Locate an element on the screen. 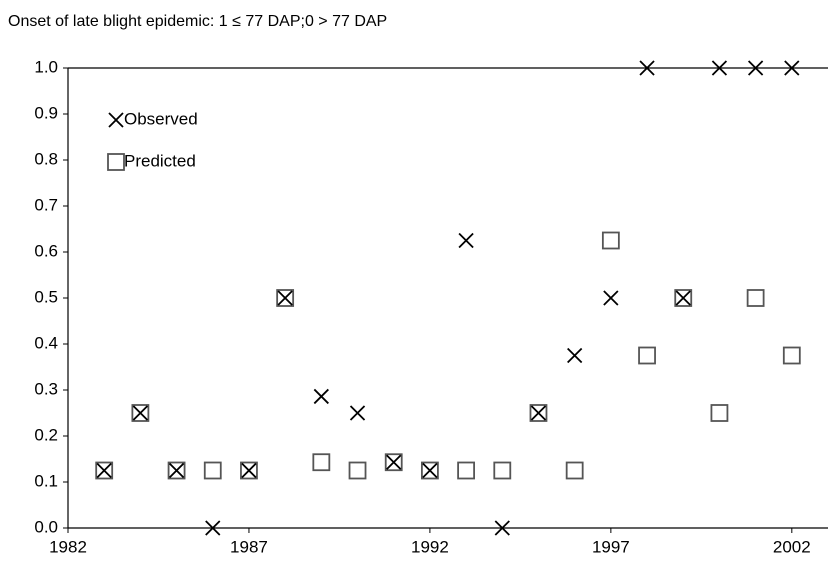 Image resolution: width=831 pixels, height=562 pixels. y-tick-label: 0.6 is located at coordinates (46, 250).